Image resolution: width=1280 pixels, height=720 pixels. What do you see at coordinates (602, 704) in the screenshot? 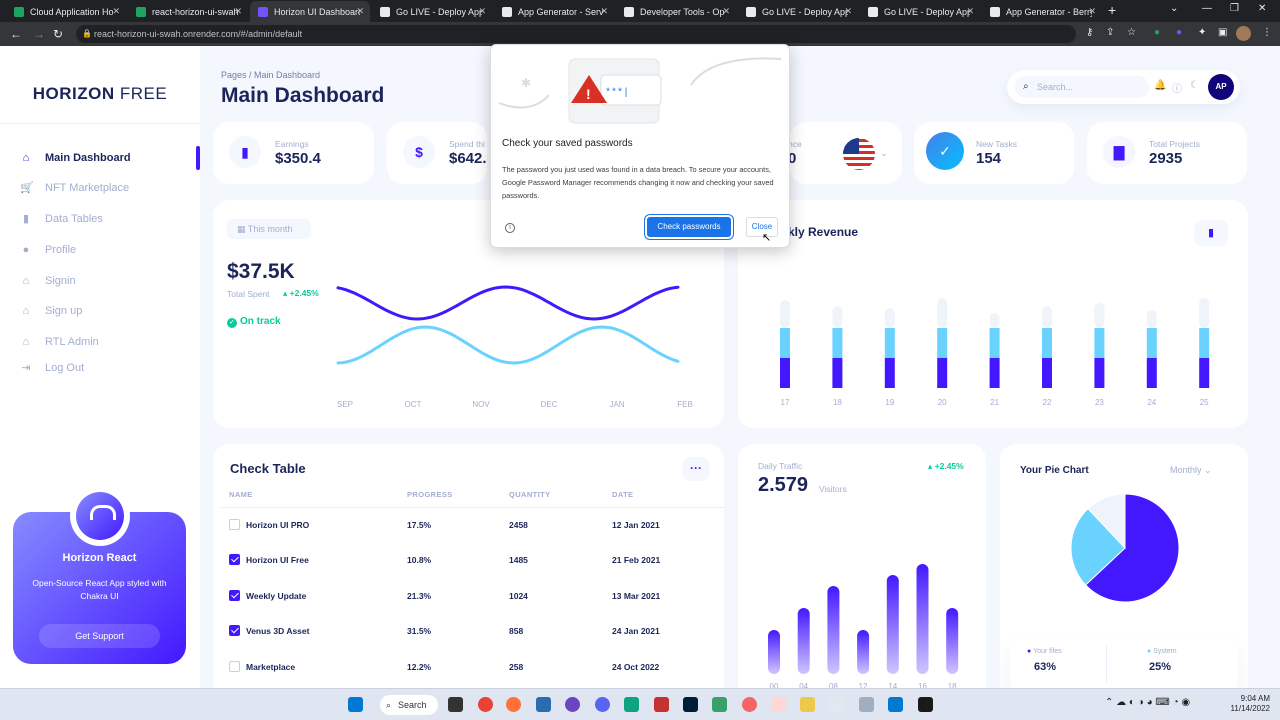
I see `discord-icon` at bounding box center [602, 704].